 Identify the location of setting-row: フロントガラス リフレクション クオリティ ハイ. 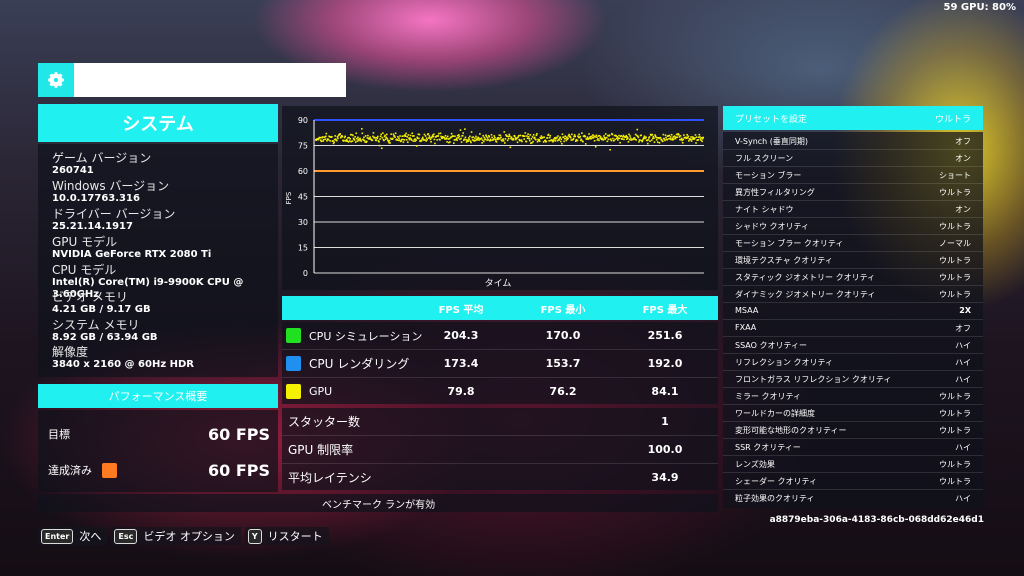
(853, 378).